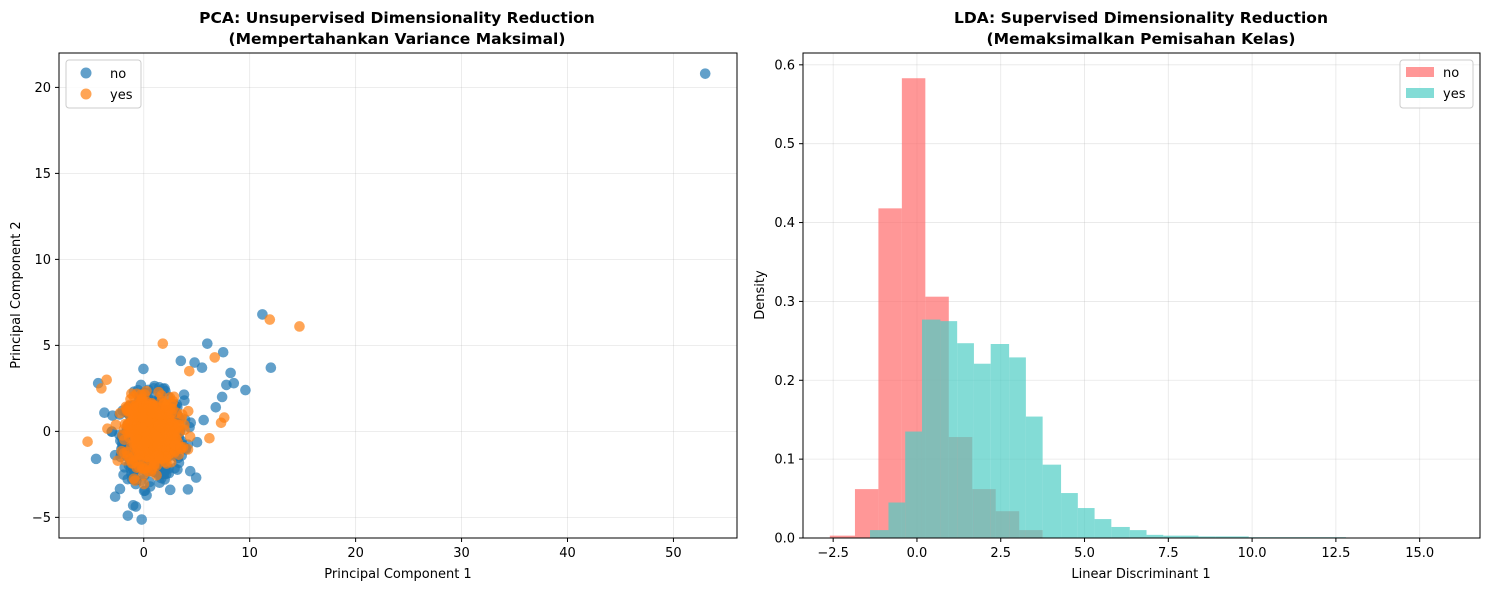  Describe the element at coordinates (41, 518) in the screenshot. I see `pca-y-tick-label: −5` at that location.